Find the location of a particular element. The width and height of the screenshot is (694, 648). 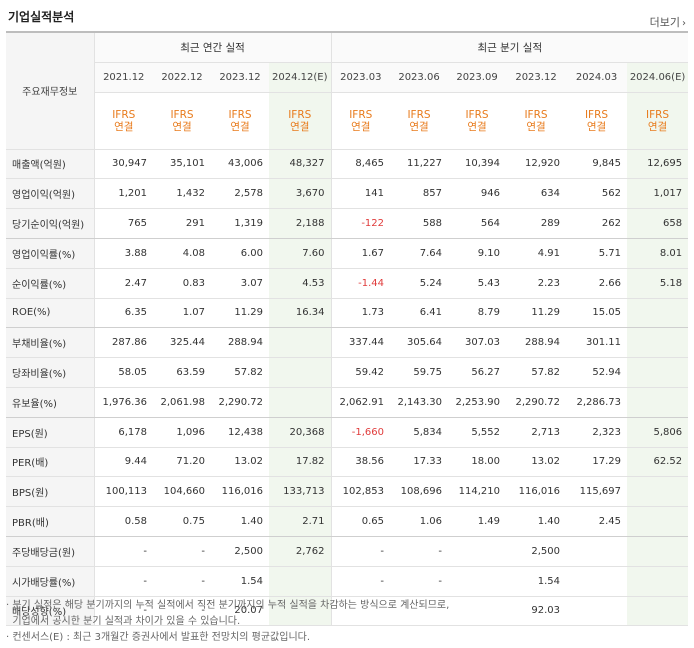

row-label: 유보율(%) is located at coordinates (50, 402).